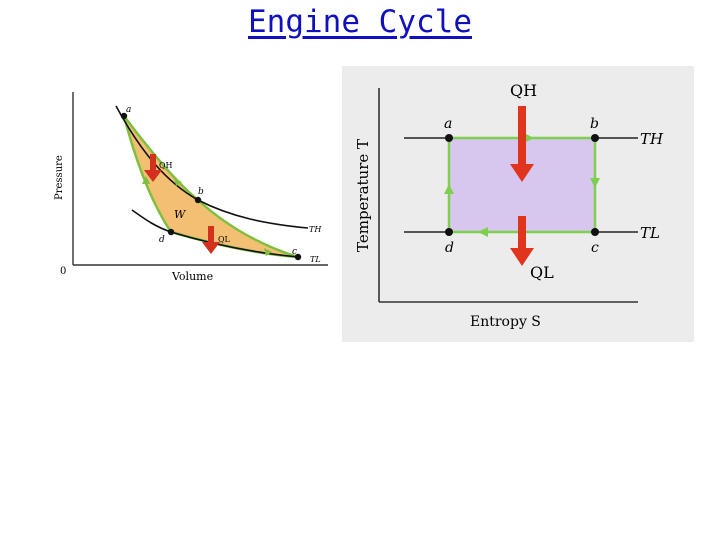 The width and height of the screenshot is (720, 540). What do you see at coordinates (523, 90) in the screenshot?
I see `ts-heat-in-label: QH` at bounding box center [523, 90].